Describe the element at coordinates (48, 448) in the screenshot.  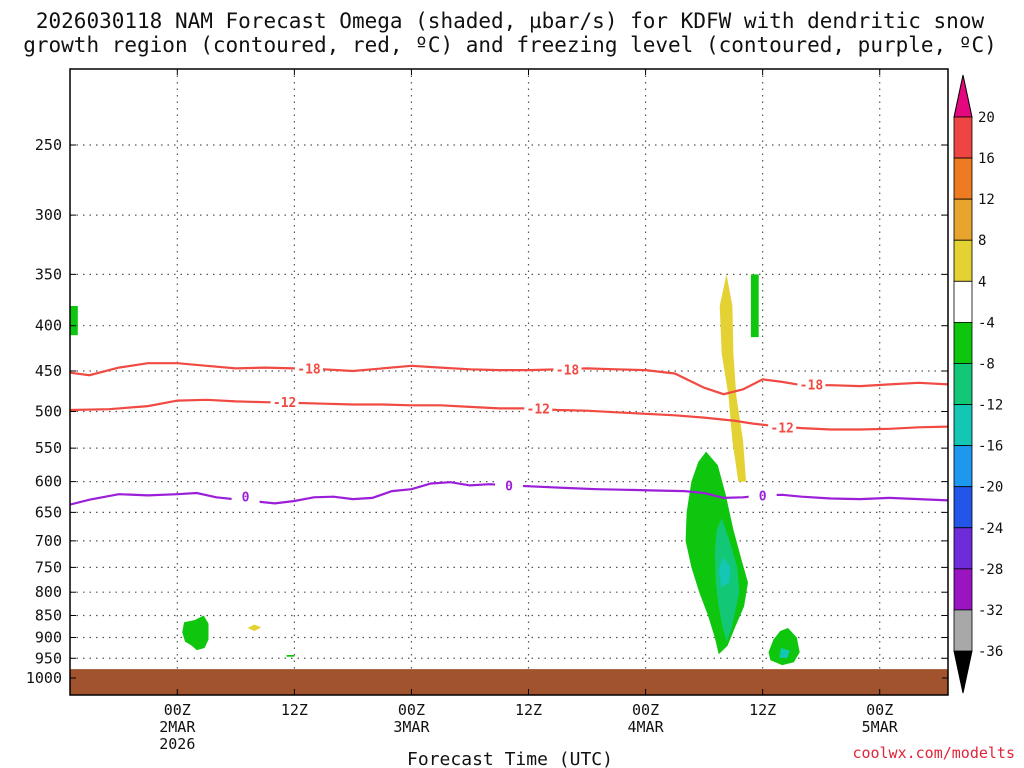
I see `ytick-label-550: 550` at that location.